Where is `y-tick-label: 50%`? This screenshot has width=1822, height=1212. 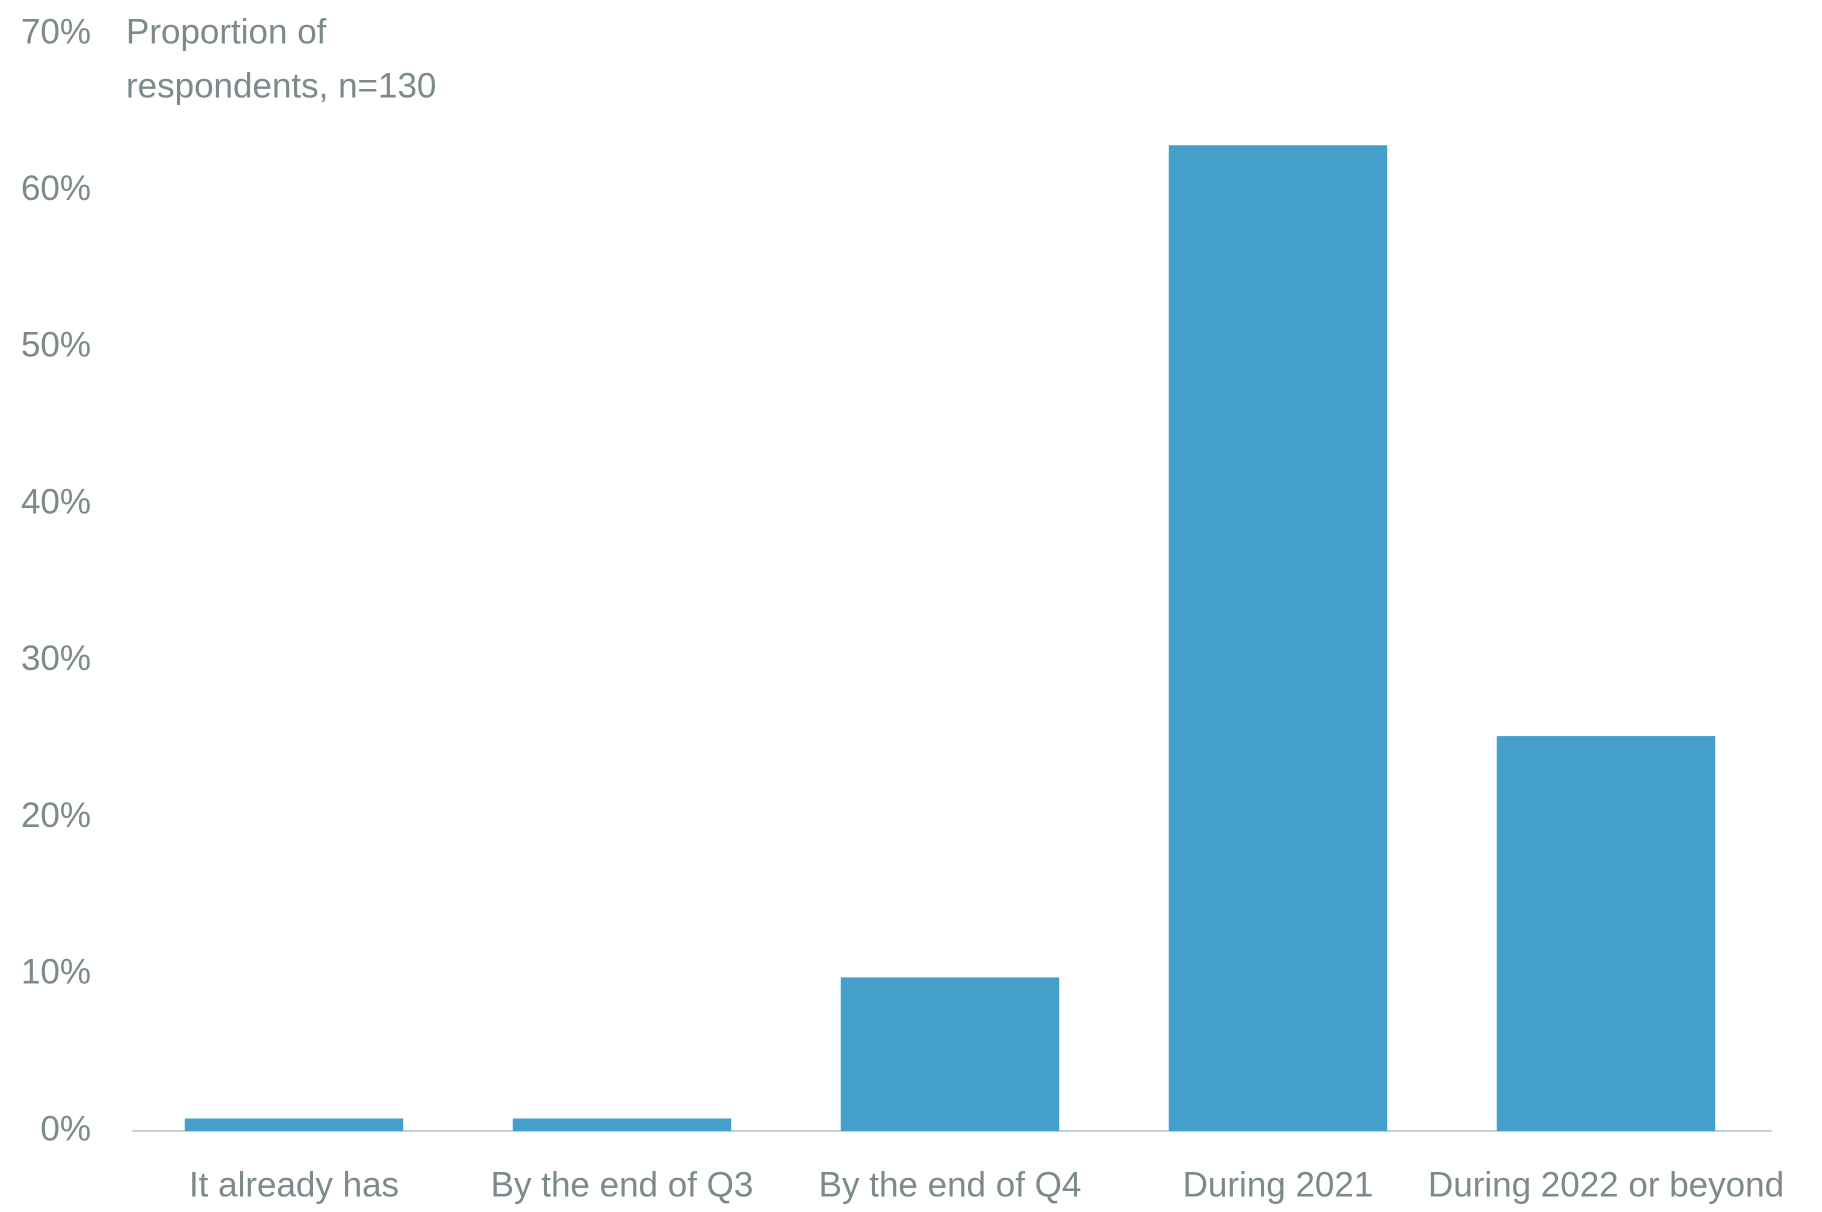 y-tick-label: 50% is located at coordinates (56, 345).